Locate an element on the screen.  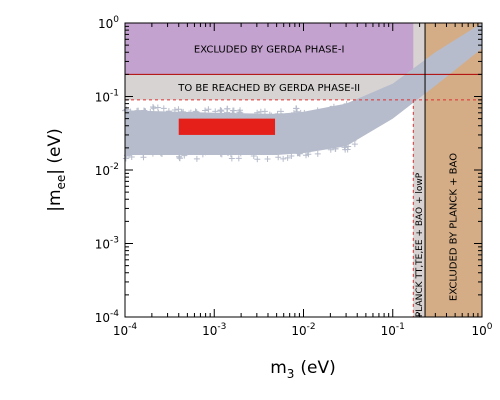
region-label-planck-lowp: PLANCK TT,TE,EE + BAO + lowP is located at coordinates (420, 244).